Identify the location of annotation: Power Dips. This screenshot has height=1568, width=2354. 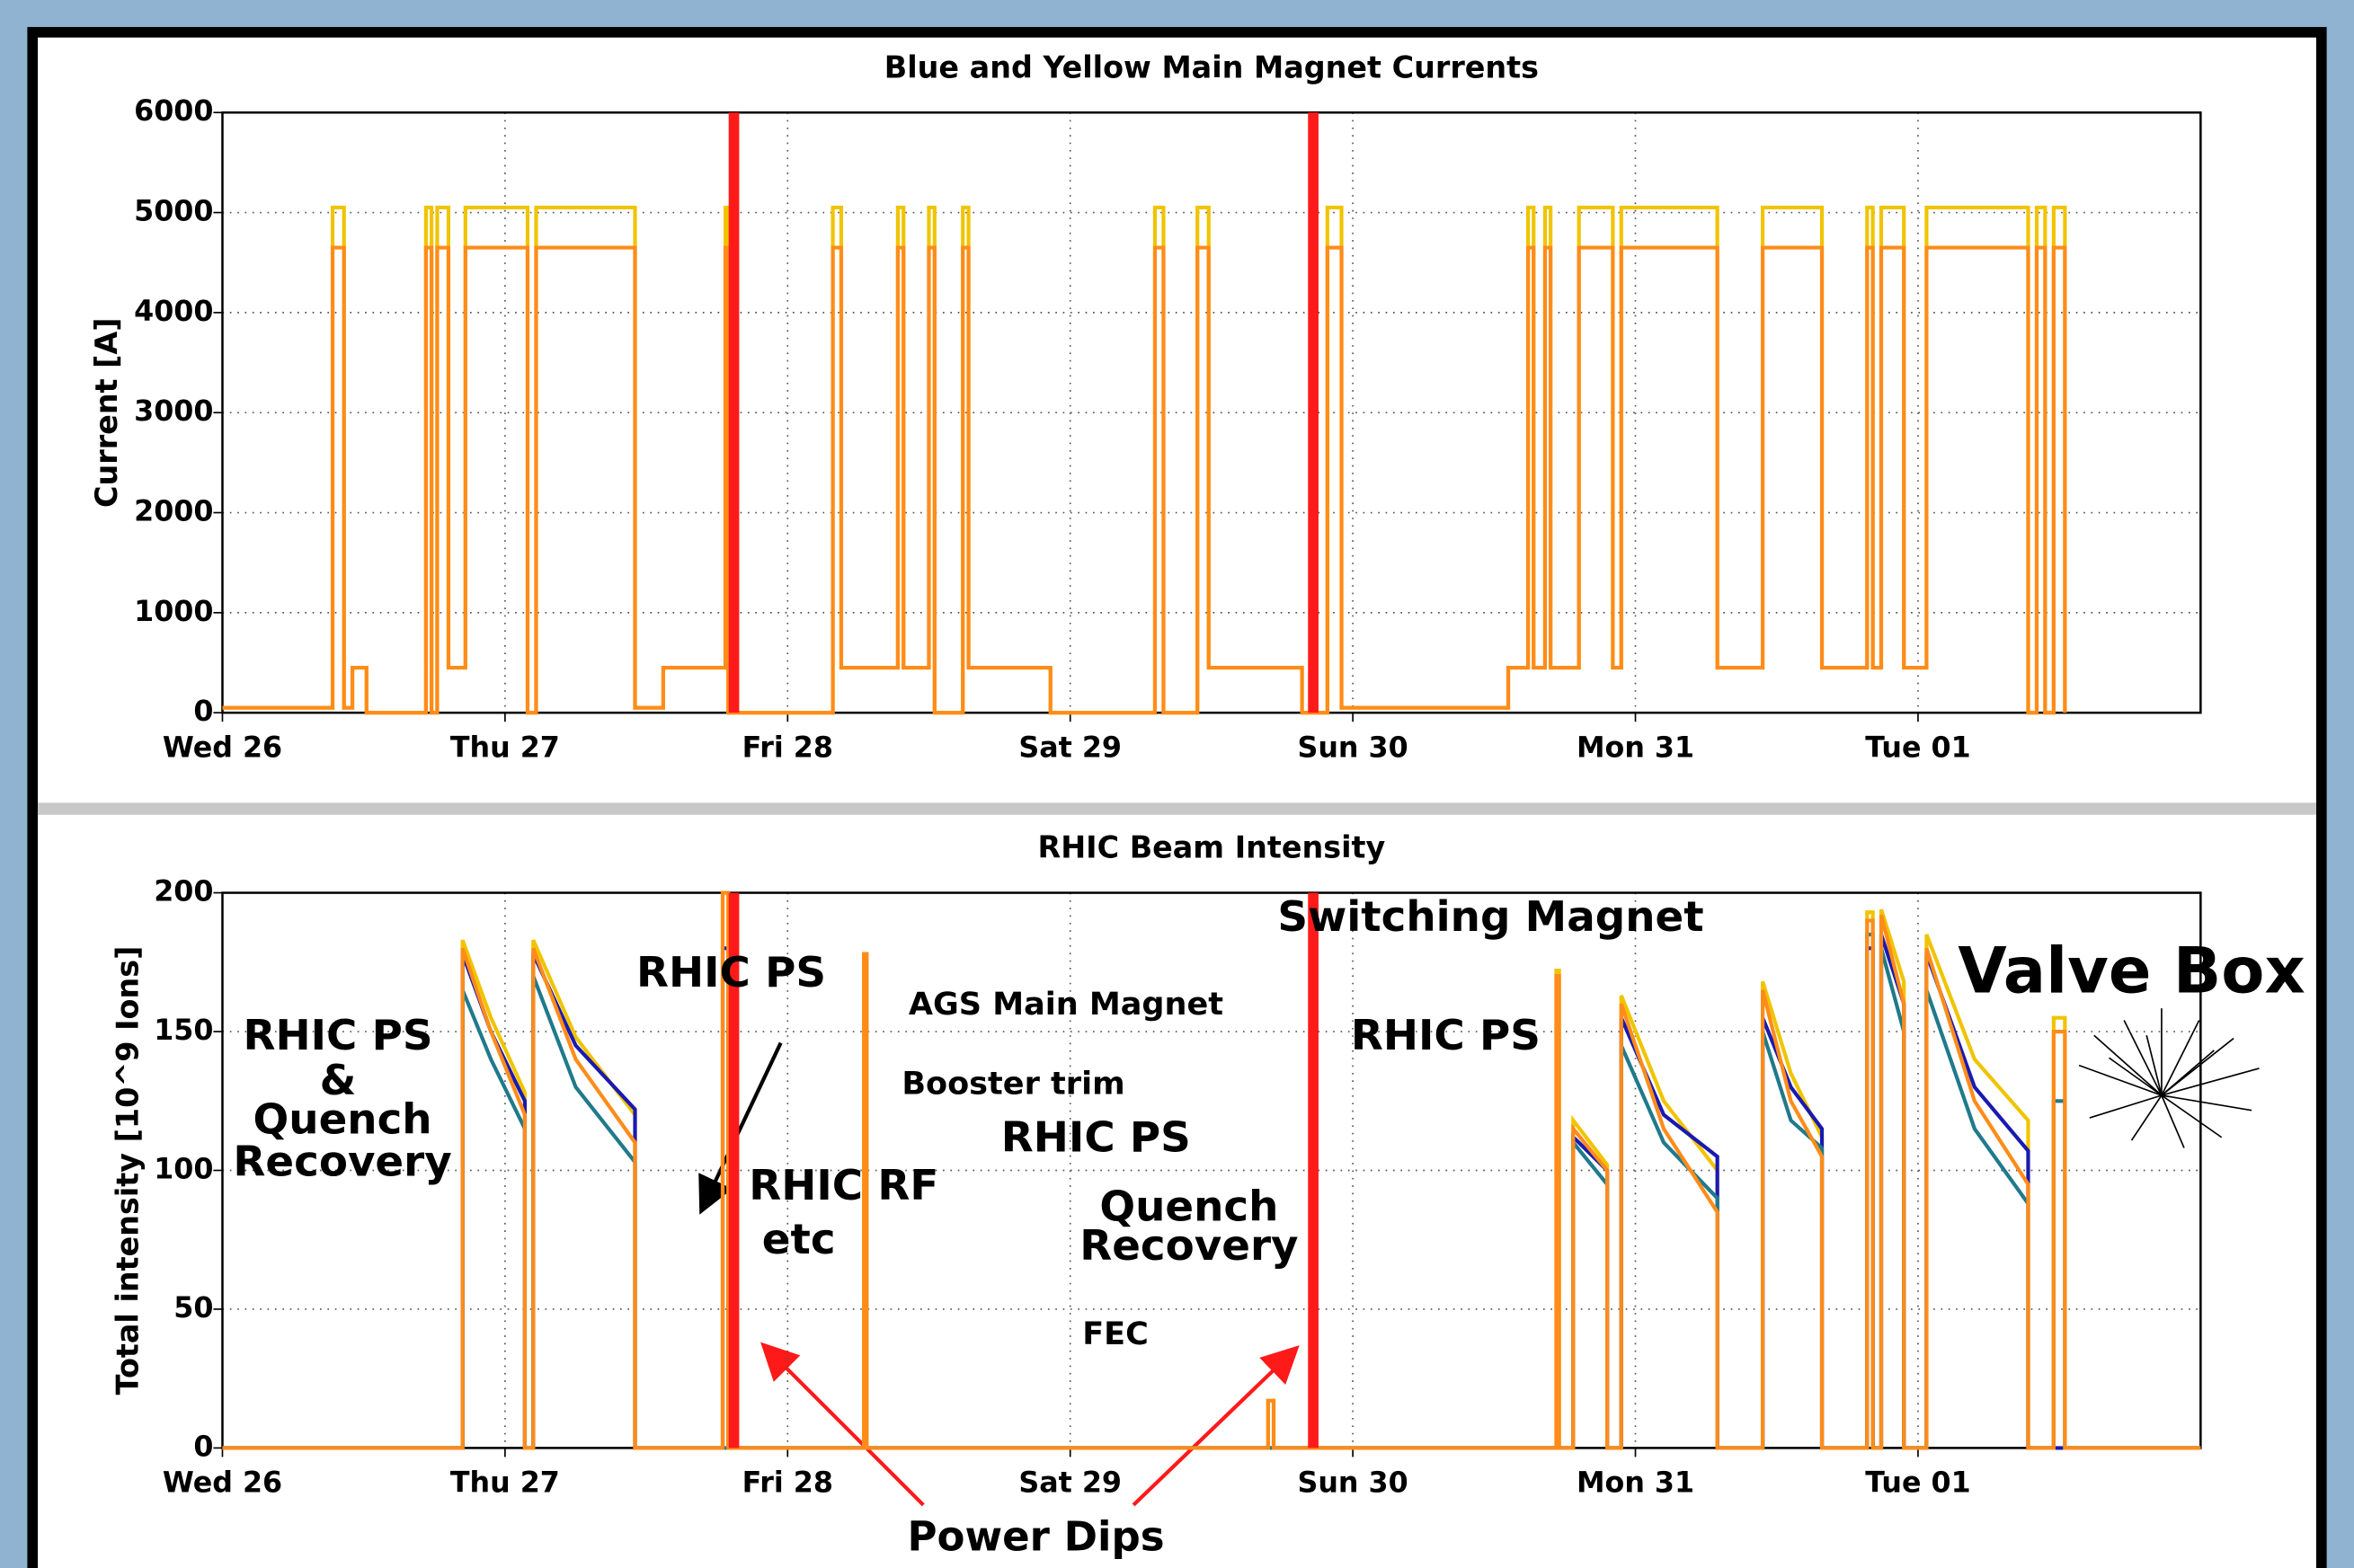
(1035, 1536).